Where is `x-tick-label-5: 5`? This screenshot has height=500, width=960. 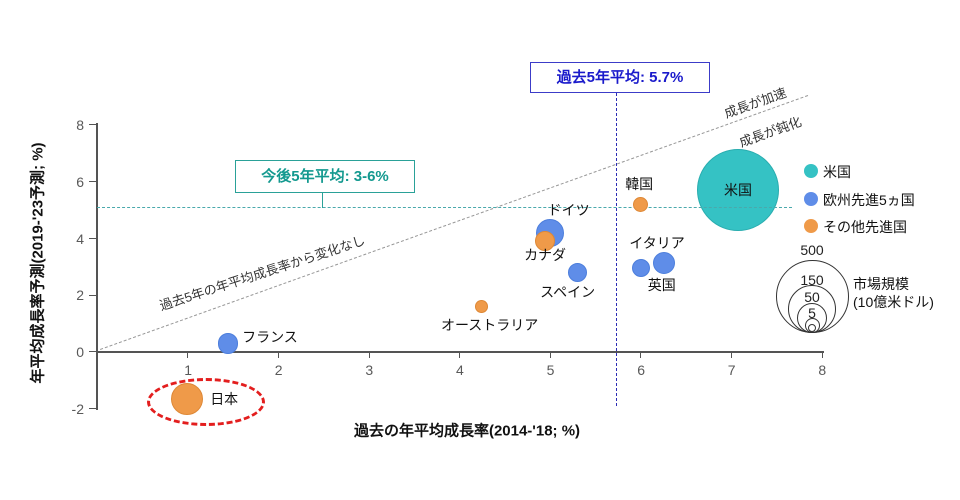
x-tick-label-5: 5 is located at coordinates (550, 370).